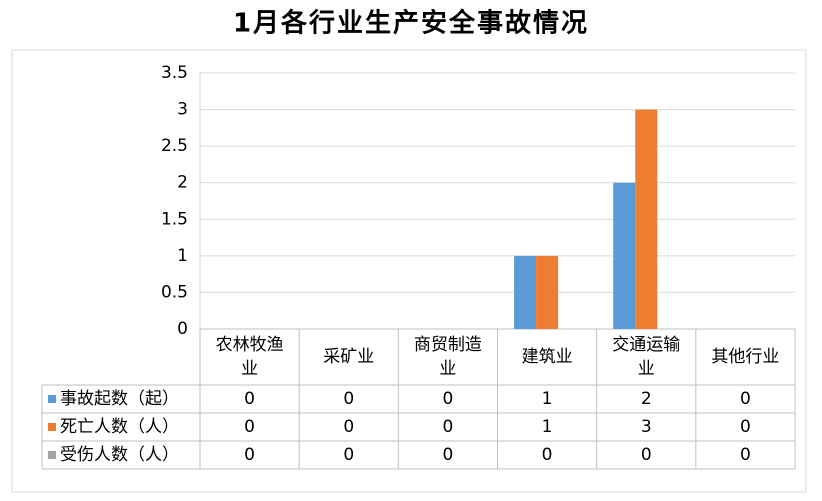 The image size is (822, 501). I want to click on x-tick-label: 商贸制造业, so click(448, 357).